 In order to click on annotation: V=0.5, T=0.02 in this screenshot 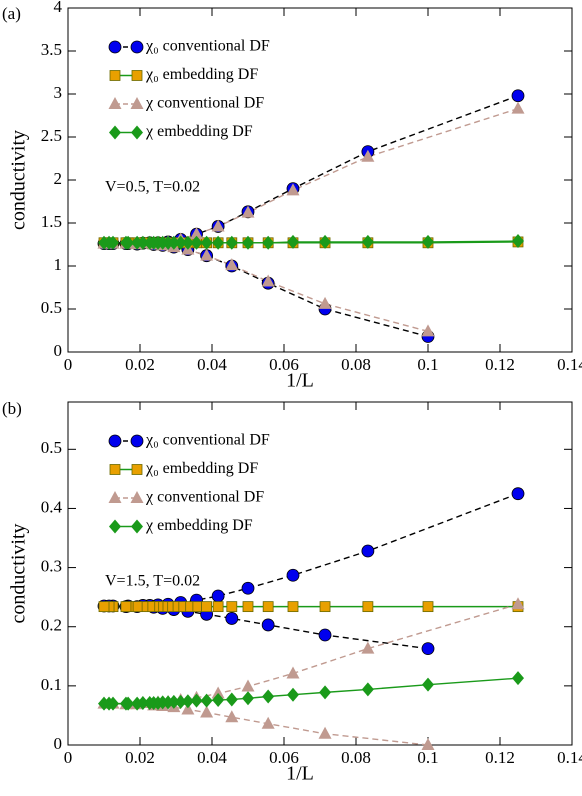, I will do `click(152, 187)`.